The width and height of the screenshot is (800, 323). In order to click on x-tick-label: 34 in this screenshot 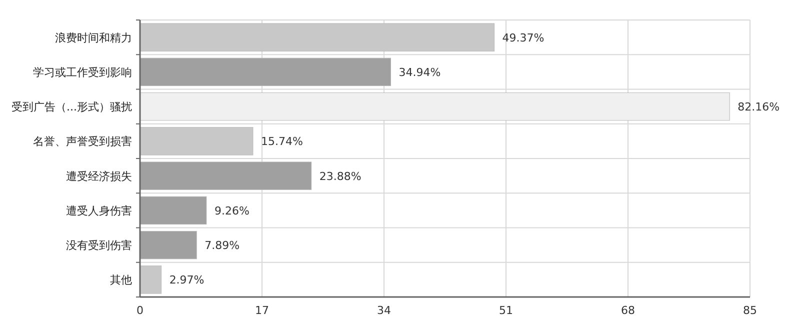, I will do `click(384, 310)`.